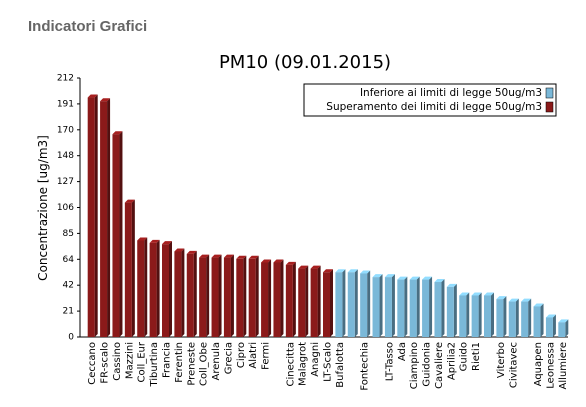 This screenshot has width=586, height=407. What do you see at coordinates (65, 130) in the screenshot?
I see `y-tick-label: 170` at bounding box center [65, 130].